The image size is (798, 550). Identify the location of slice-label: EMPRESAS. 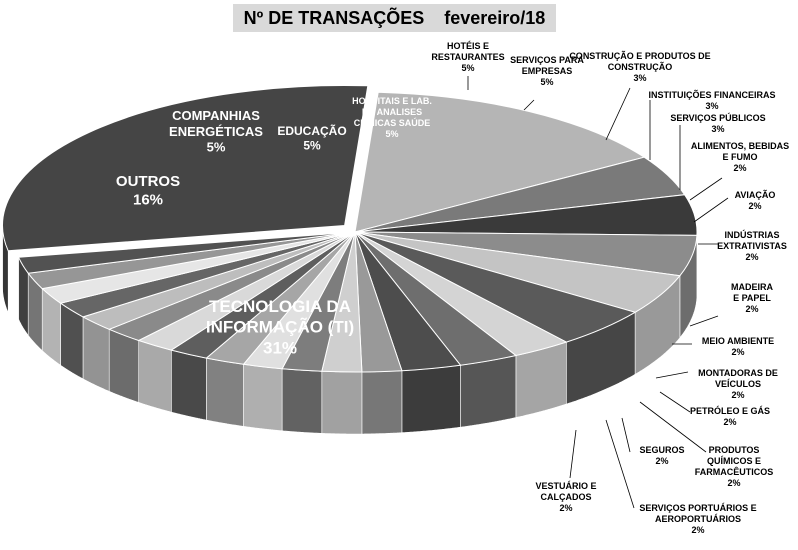
(547, 71).